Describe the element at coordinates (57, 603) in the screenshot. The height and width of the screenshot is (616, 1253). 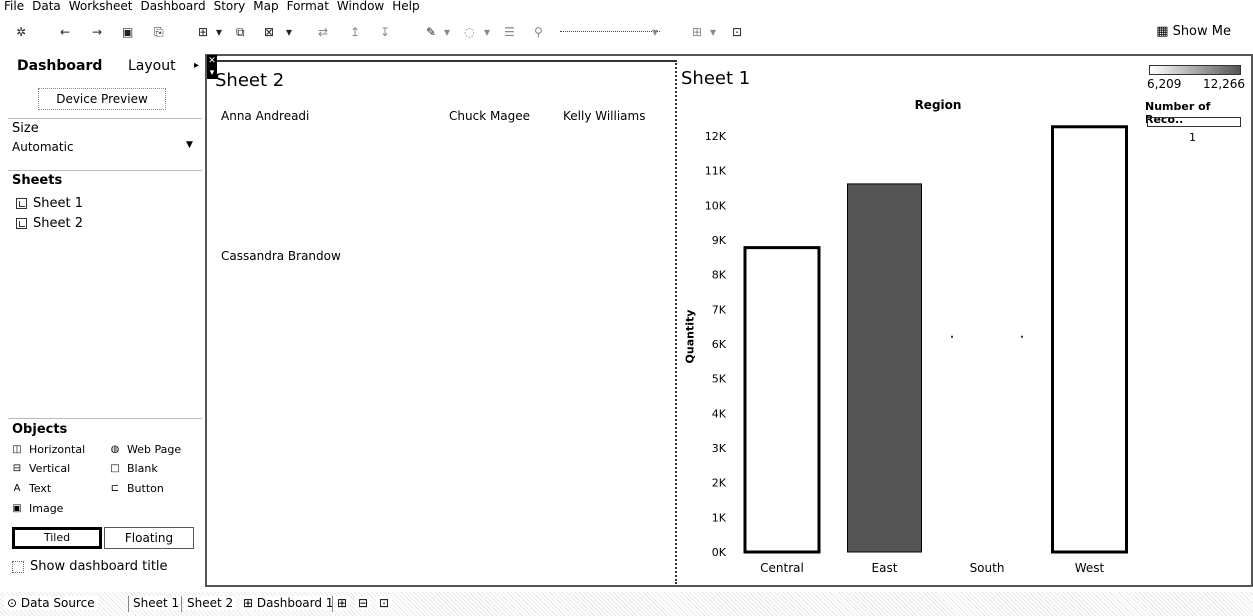
I see `tab-label: Data Source` at that location.